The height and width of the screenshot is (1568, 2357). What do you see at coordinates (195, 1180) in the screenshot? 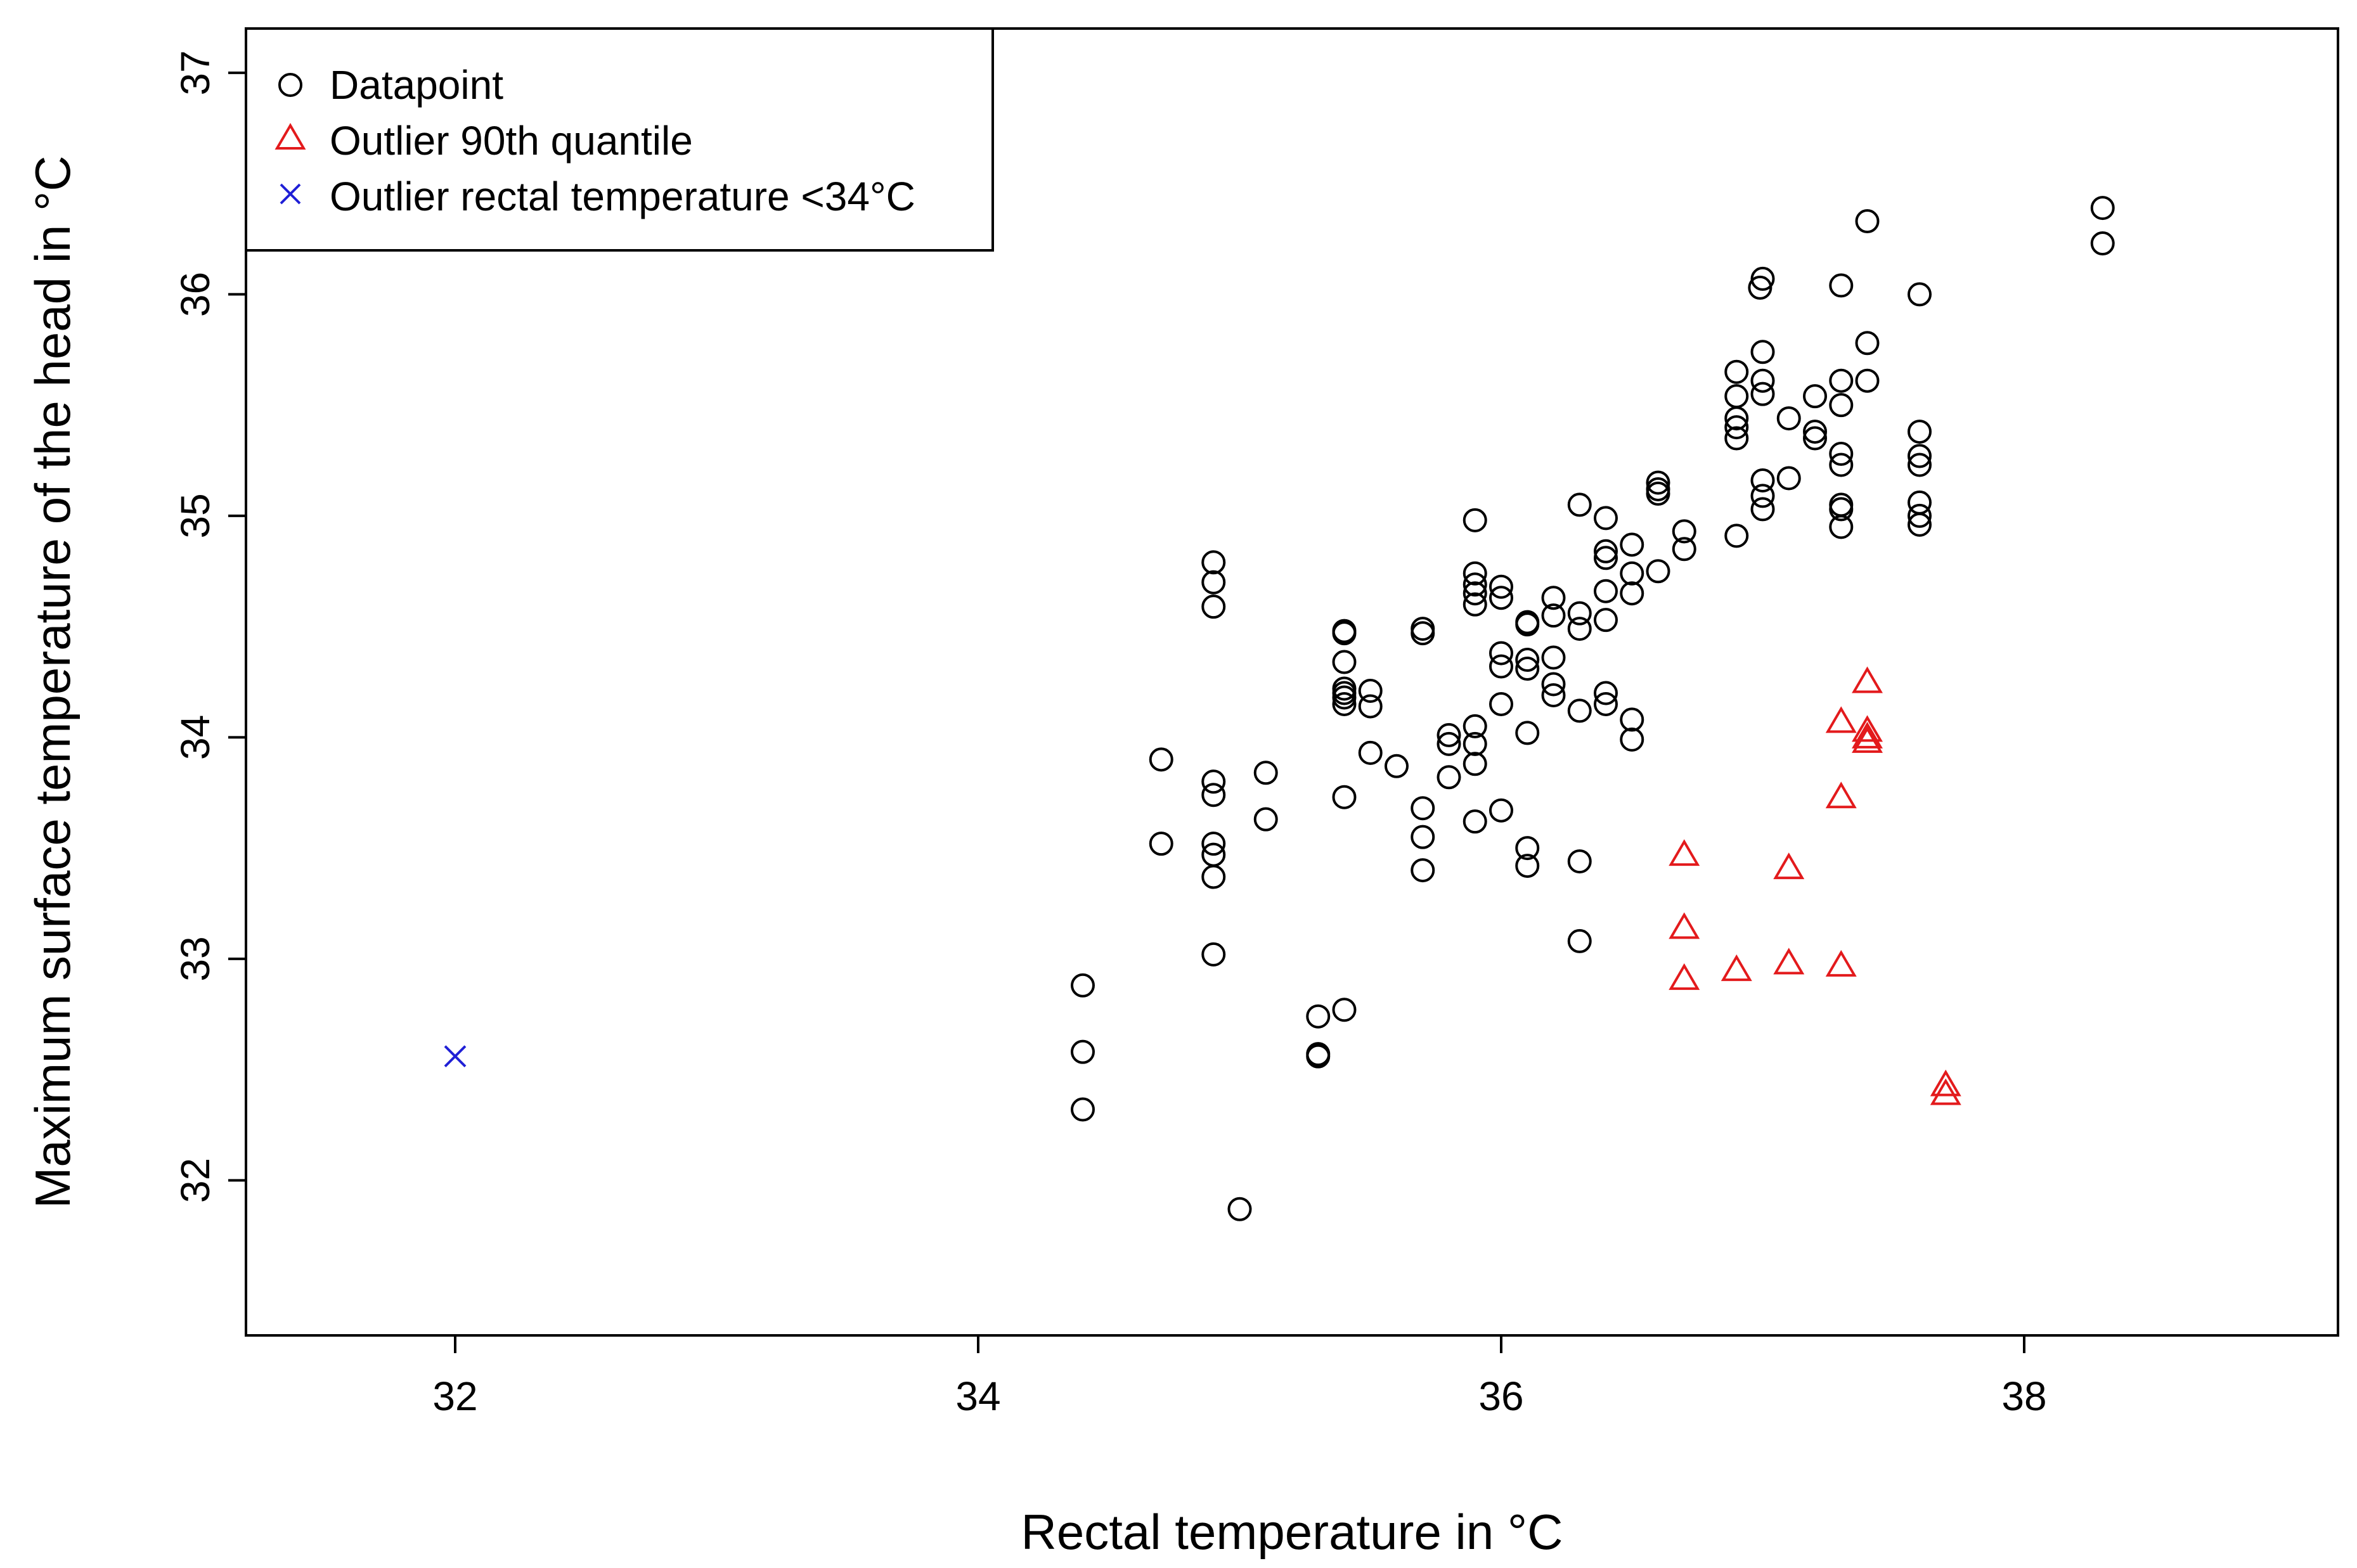
I see `y-tick-label-32: 32` at bounding box center [195, 1180].